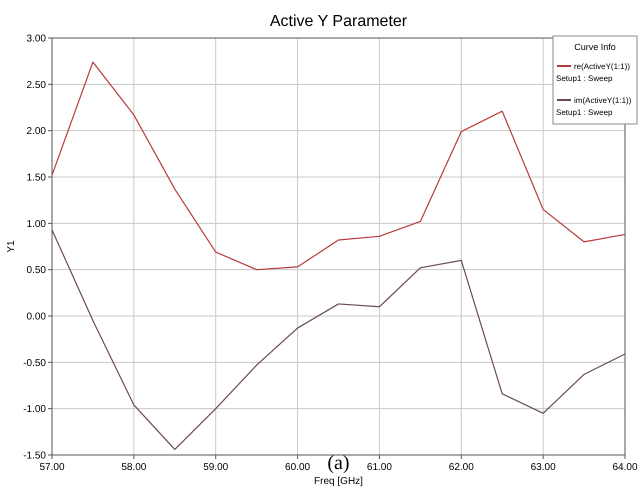  I want to click on y-tick-label: 1.00, so click(36, 224).